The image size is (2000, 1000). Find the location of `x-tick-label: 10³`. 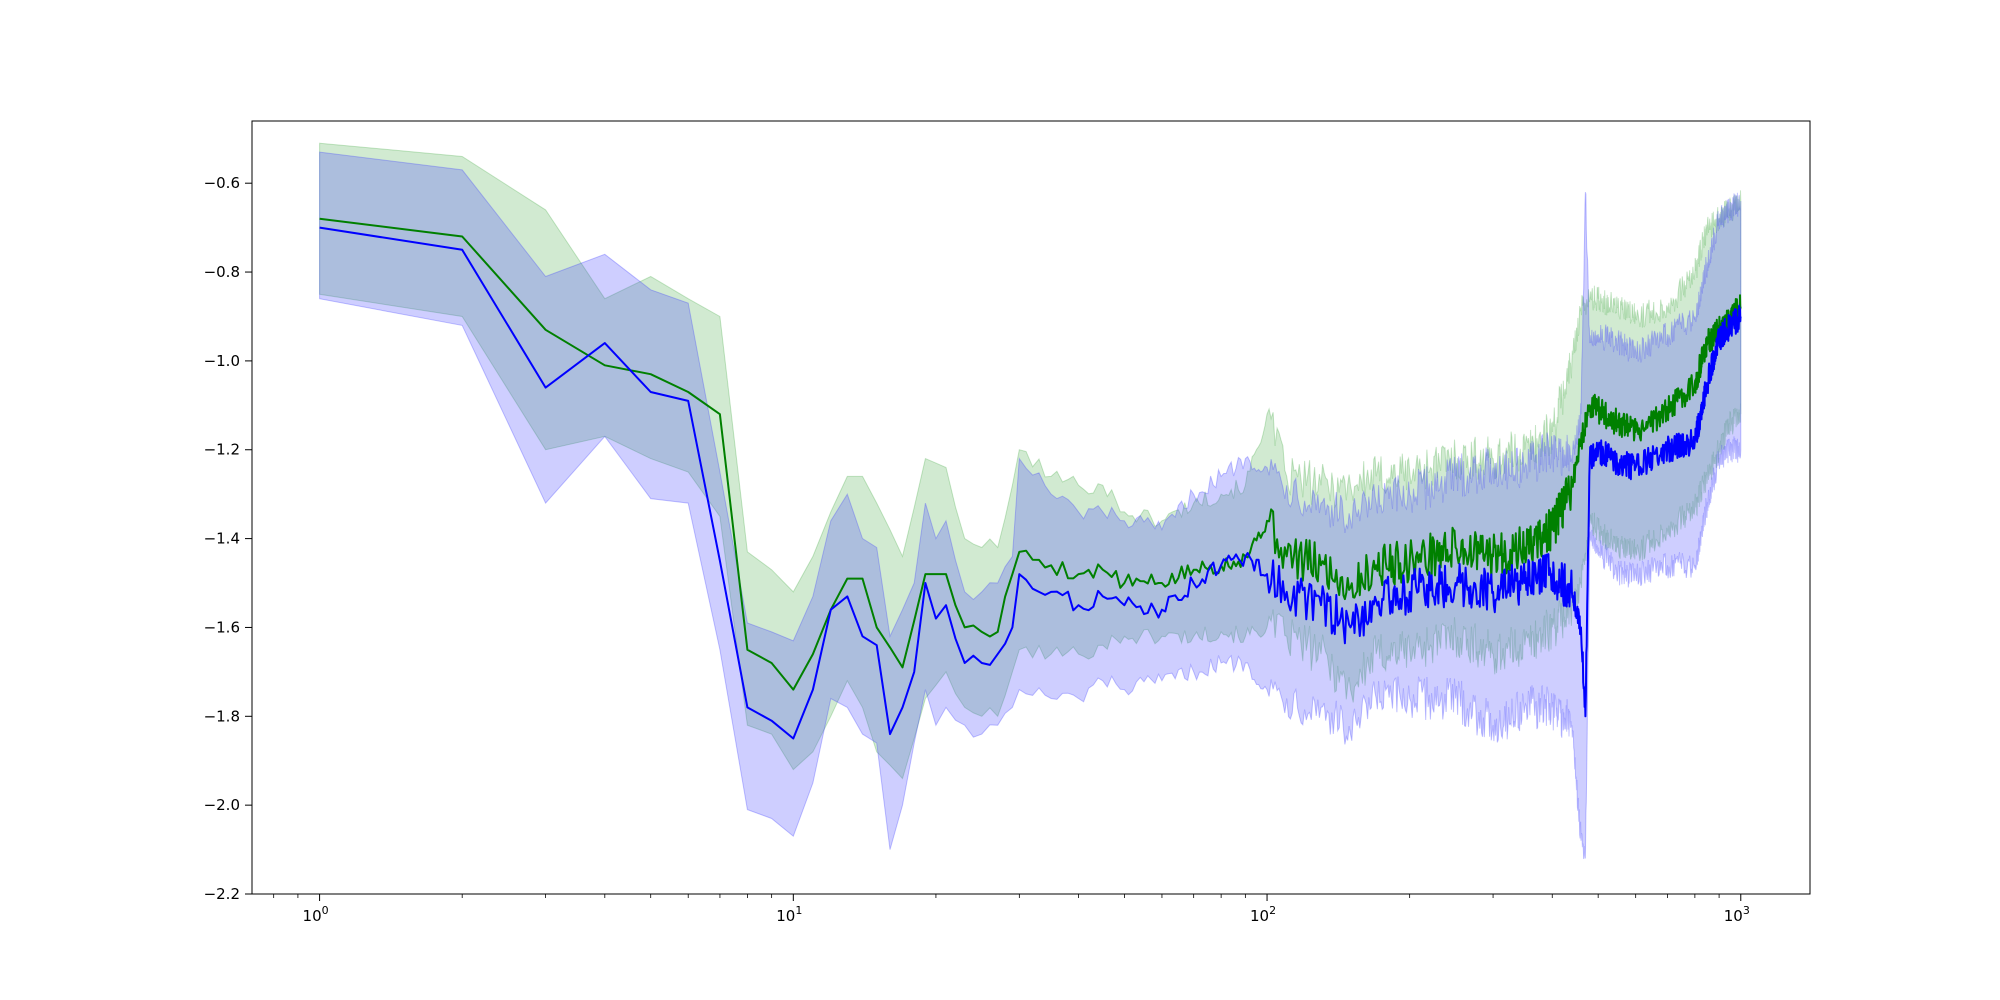

x-tick-label: 10³ is located at coordinates (1737, 914).